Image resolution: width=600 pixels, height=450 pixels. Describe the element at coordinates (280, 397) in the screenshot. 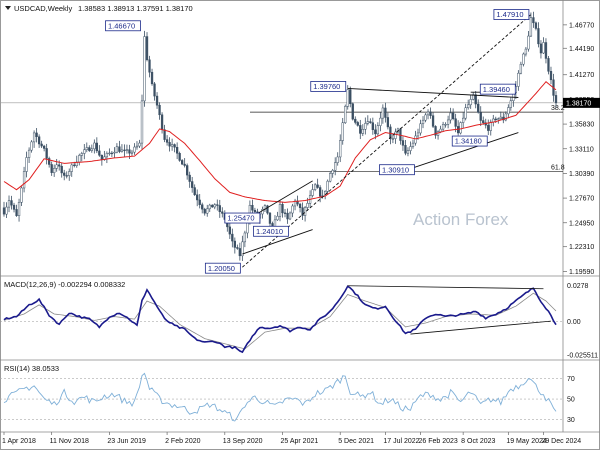

I see `rsi-line` at that location.